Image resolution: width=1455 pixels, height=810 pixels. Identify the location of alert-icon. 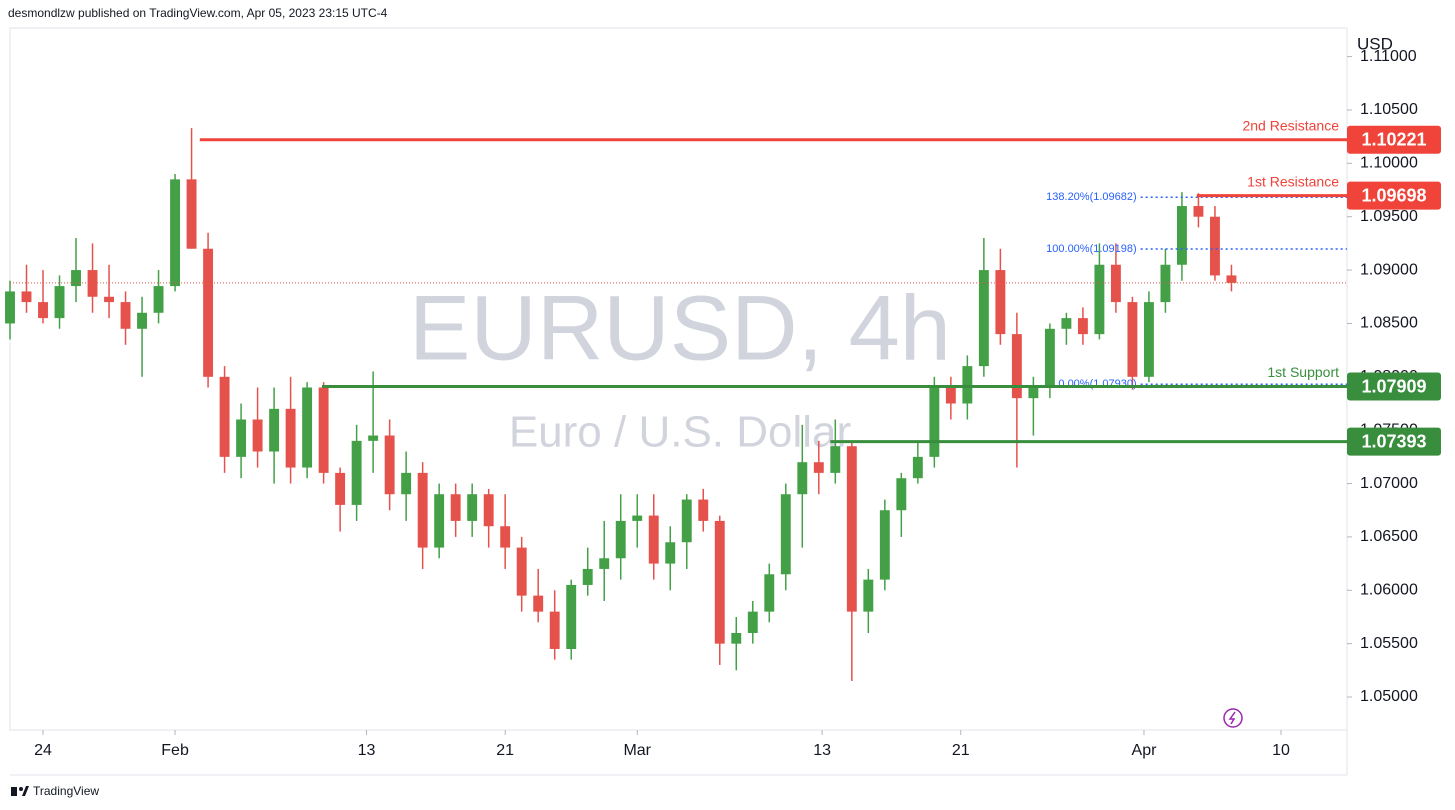
(1233, 718).